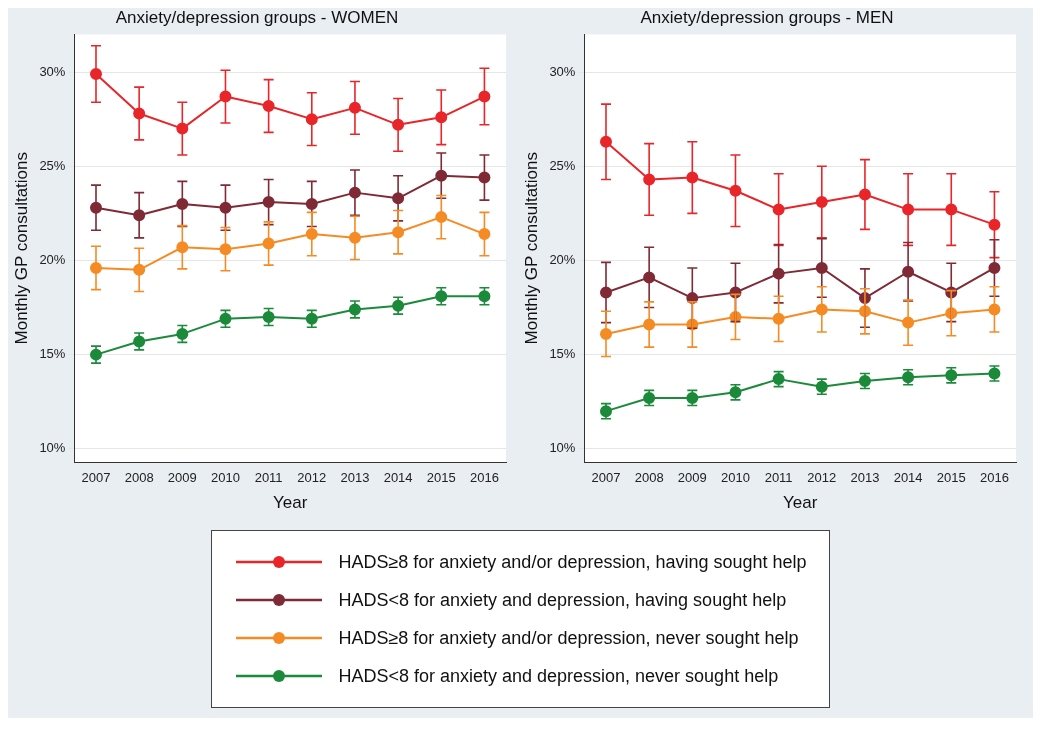 The width and height of the screenshot is (1041, 745). I want to click on legend-label: HADS≥8 for anxiety and/or depression, having sought help, so click(572, 562).